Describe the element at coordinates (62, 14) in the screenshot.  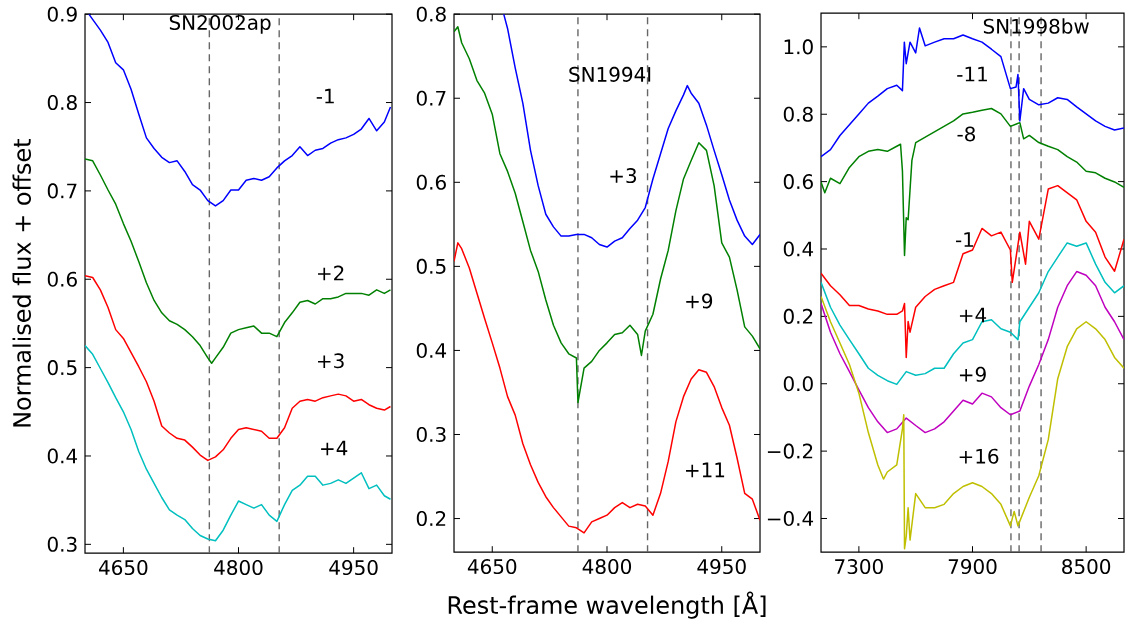
I see `y-tick-label: 0.9` at that location.